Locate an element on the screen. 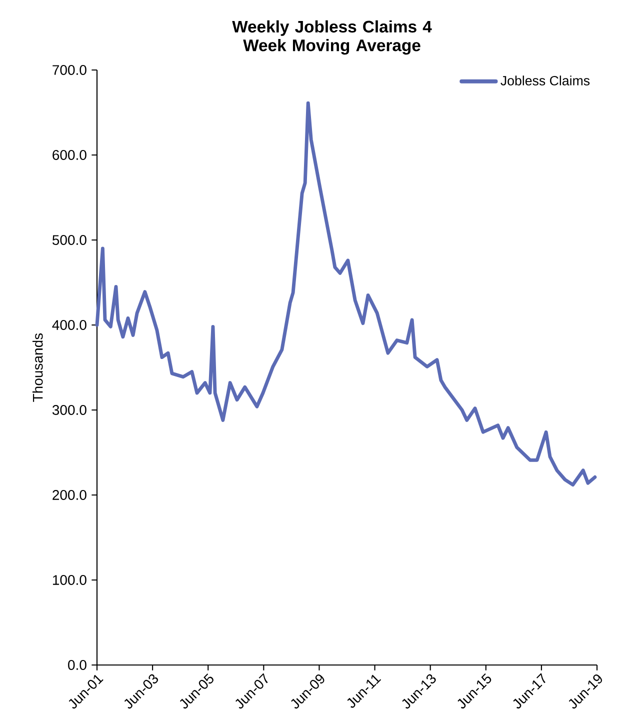 The image size is (621, 723). y-tick-label: 700.0 is located at coordinates (69, 70).